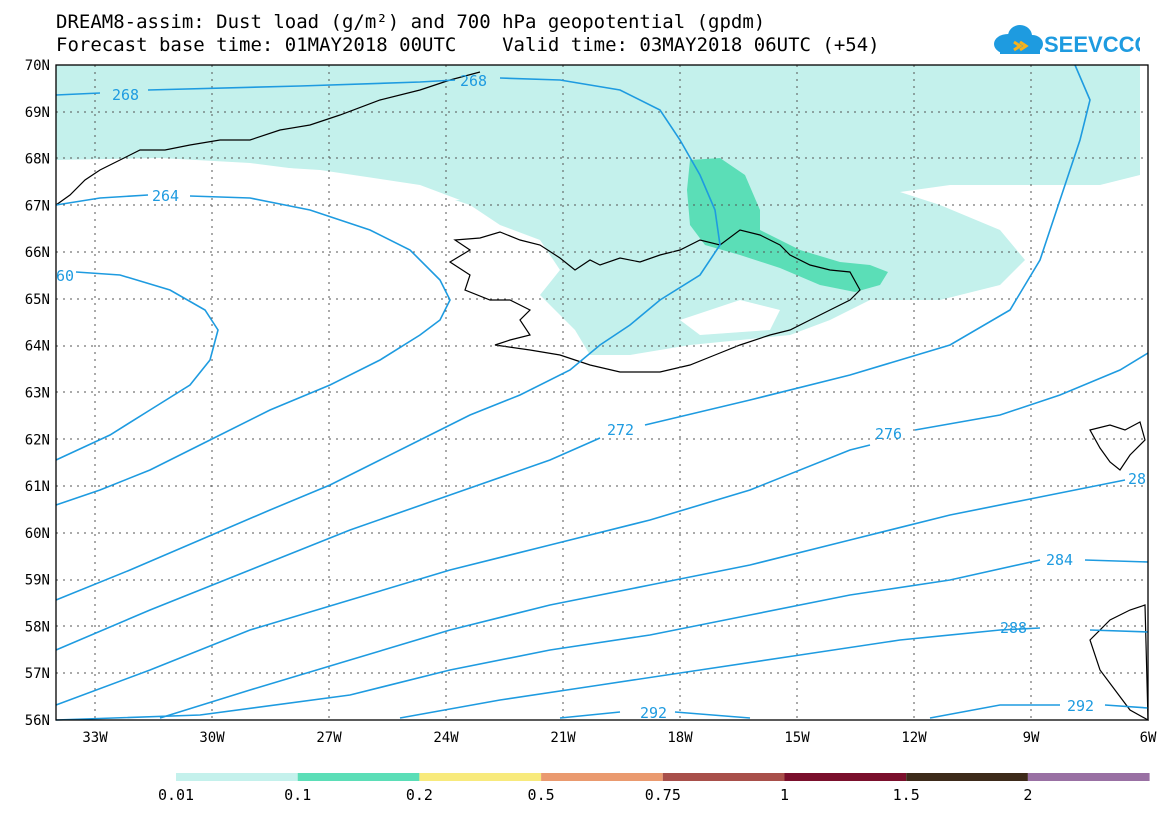 This screenshot has width=1175, height=815. Describe the element at coordinates (37, 627) in the screenshot. I see `latitude-label: 58N` at that location.